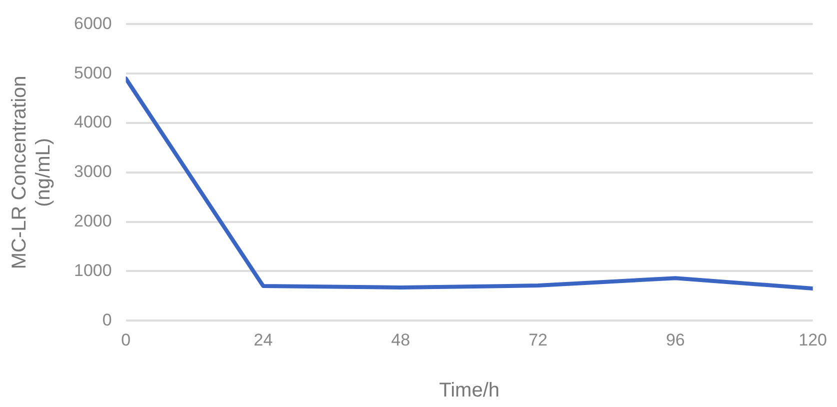  Describe the element at coordinates (469, 391) in the screenshot. I see `x-axis-title: Time/h` at that location.